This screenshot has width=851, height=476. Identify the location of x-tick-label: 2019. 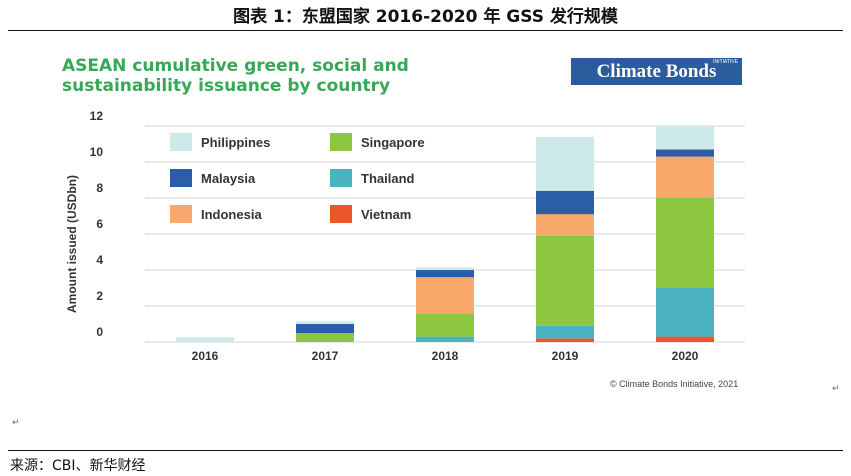
(565, 356).